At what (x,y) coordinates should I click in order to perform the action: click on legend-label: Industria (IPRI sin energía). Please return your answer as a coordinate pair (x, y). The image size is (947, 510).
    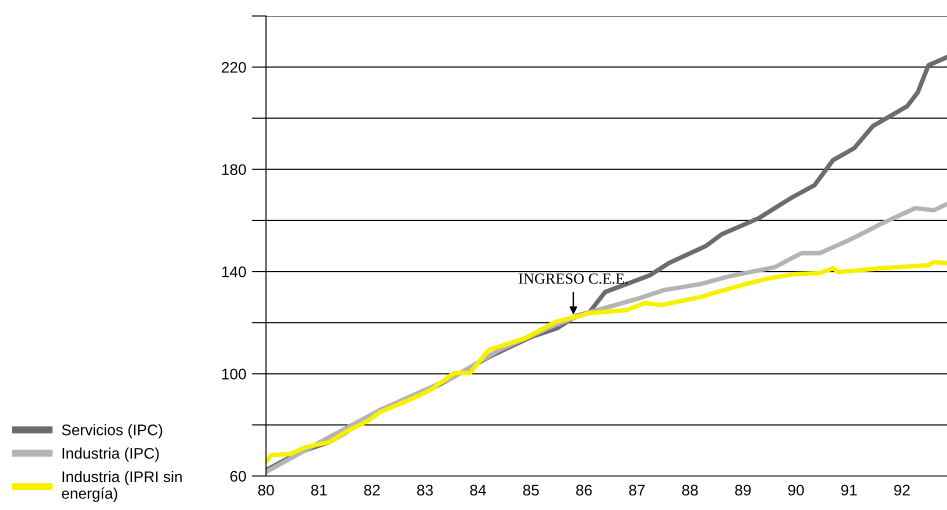
    Looking at the image, I should click on (122, 486).